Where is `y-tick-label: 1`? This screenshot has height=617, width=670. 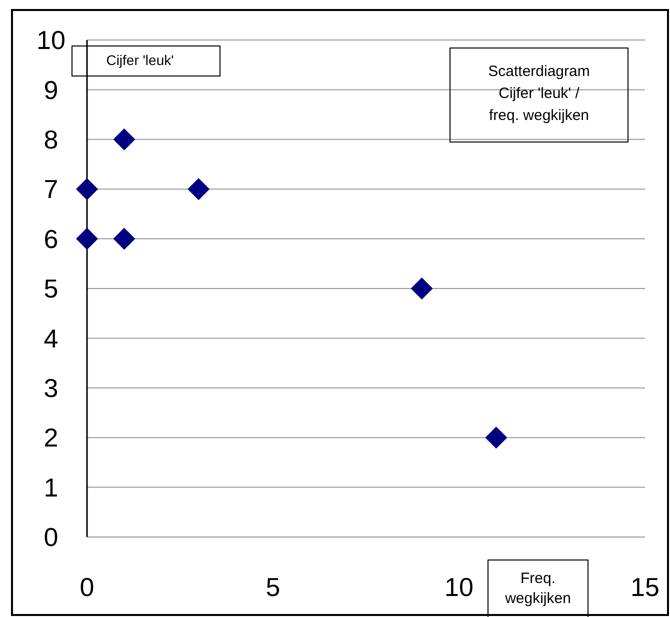
y-tick-label: 1 is located at coordinates (51, 487).